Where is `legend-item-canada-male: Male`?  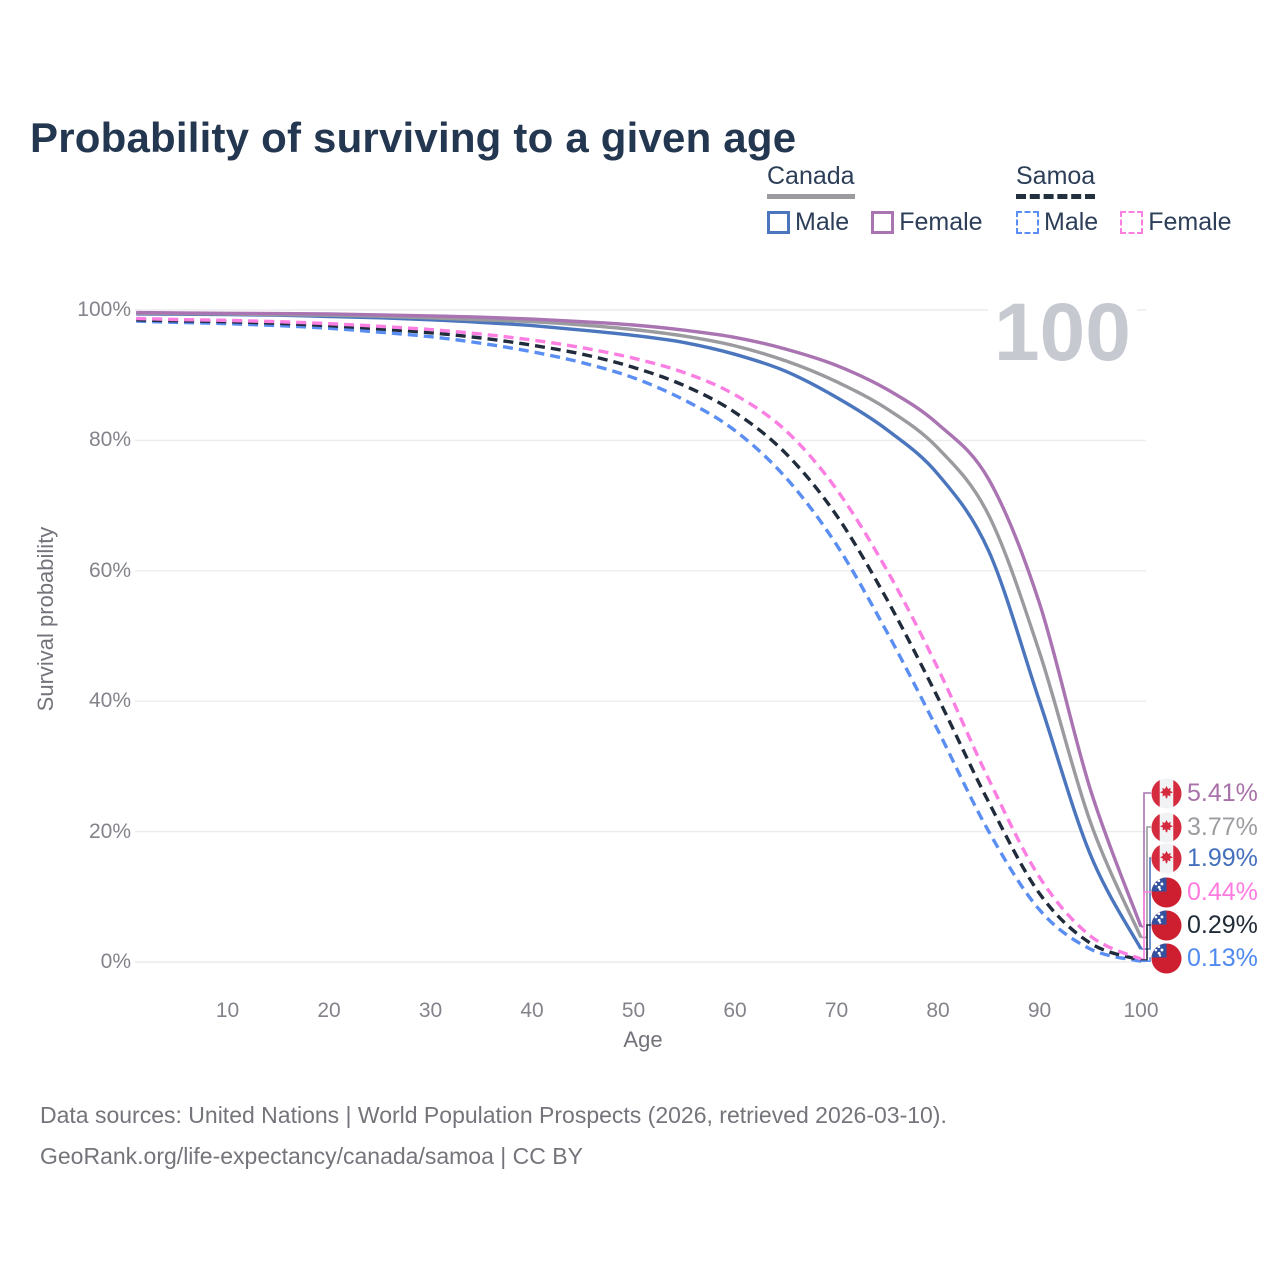
legend-item-canada-male: Male is located at coordinates (808, 222).